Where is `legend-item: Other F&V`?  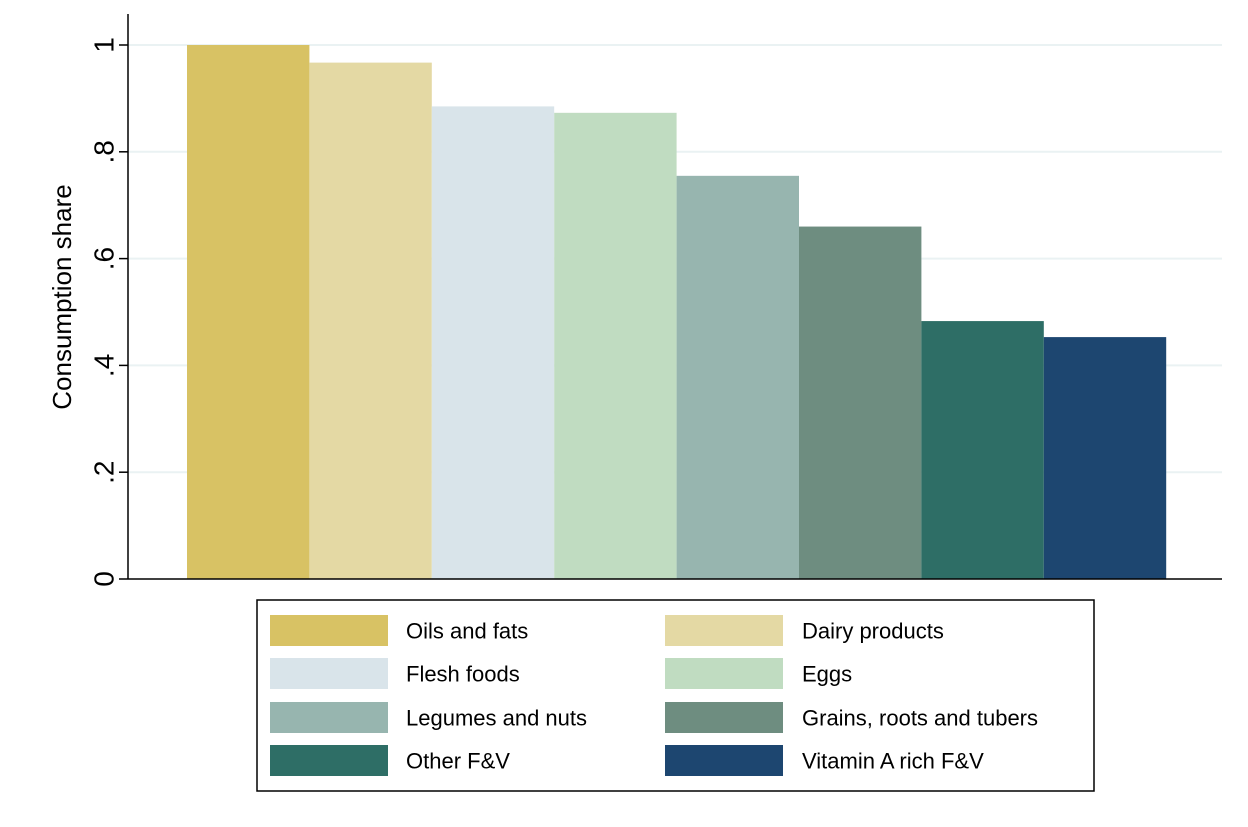 legend-item: Other F&V is located at coordinates (390, 760).